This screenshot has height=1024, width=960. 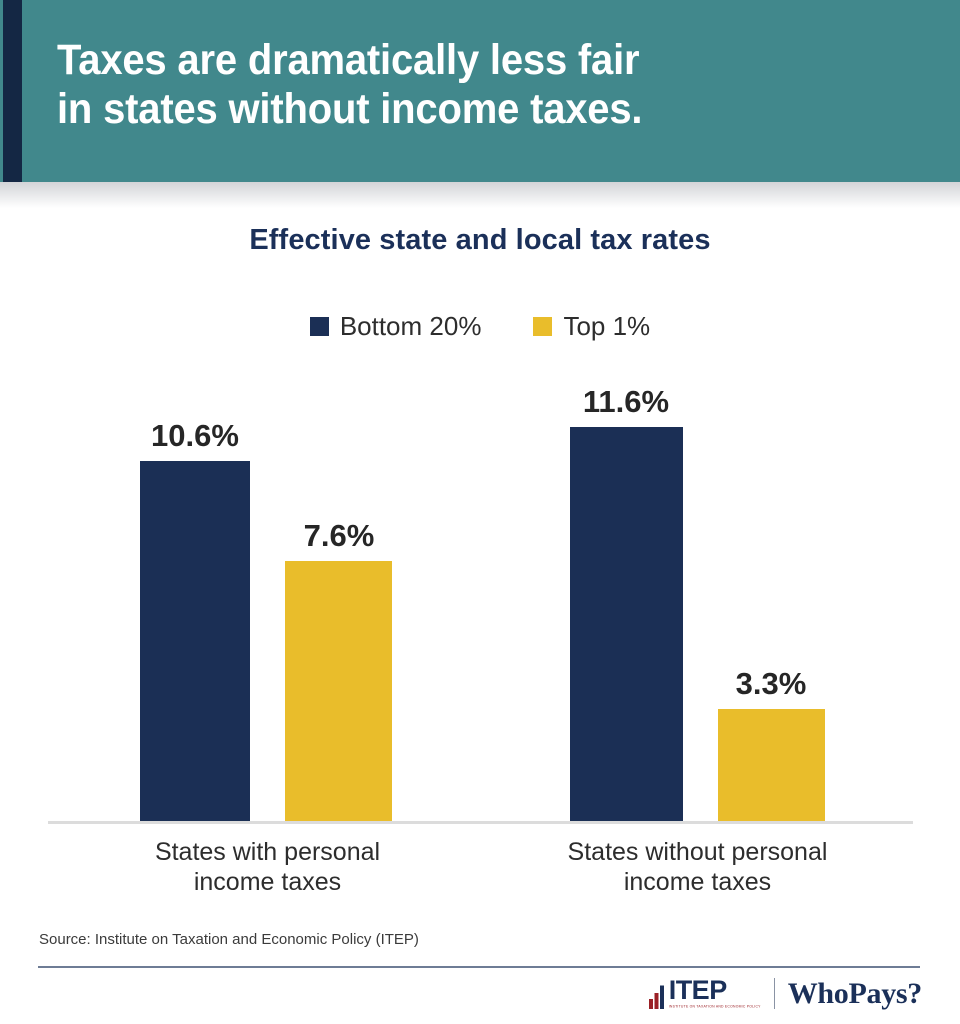 What do you see at coordinates (656, 997) in the screenshot?
I see `bar-chart-icon` at bounding box center [656, 997].